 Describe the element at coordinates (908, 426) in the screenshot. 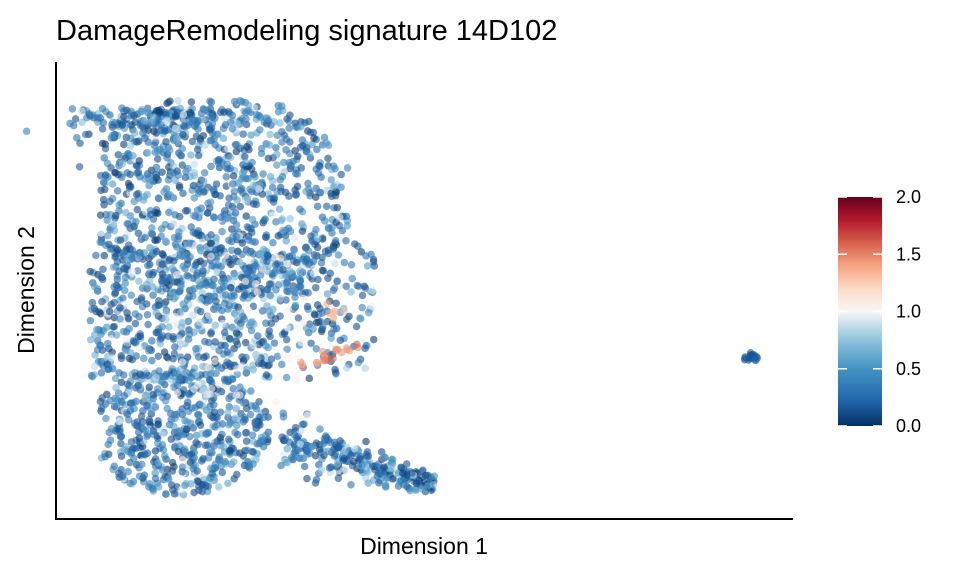

I see `colorbar-tick-label: 0.0` at that location.